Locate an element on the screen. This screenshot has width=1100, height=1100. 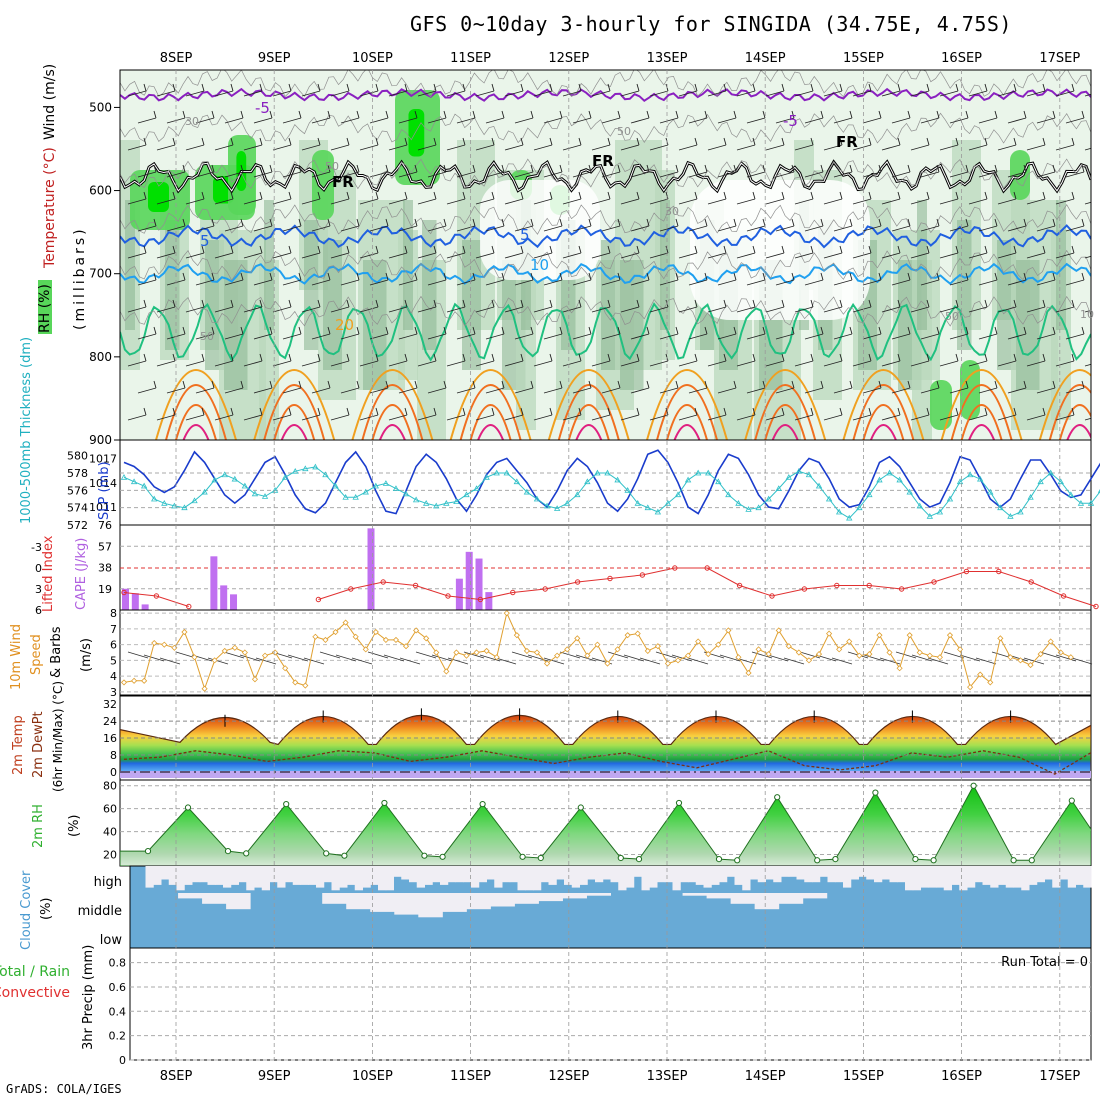
wind-tick-label: 5 is located at coordinates (113, 660).